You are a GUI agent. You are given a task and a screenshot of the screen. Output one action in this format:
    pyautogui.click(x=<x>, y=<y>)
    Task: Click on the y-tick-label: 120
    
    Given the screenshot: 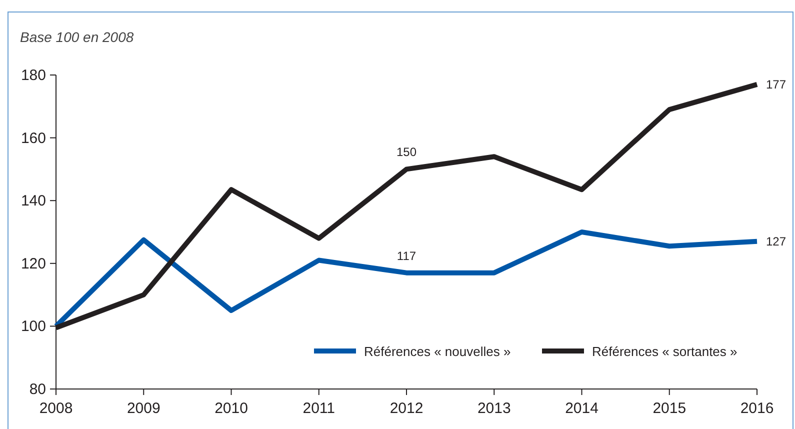 What is the action you would take?
    pyautogui.click(x=33, y=263)
    